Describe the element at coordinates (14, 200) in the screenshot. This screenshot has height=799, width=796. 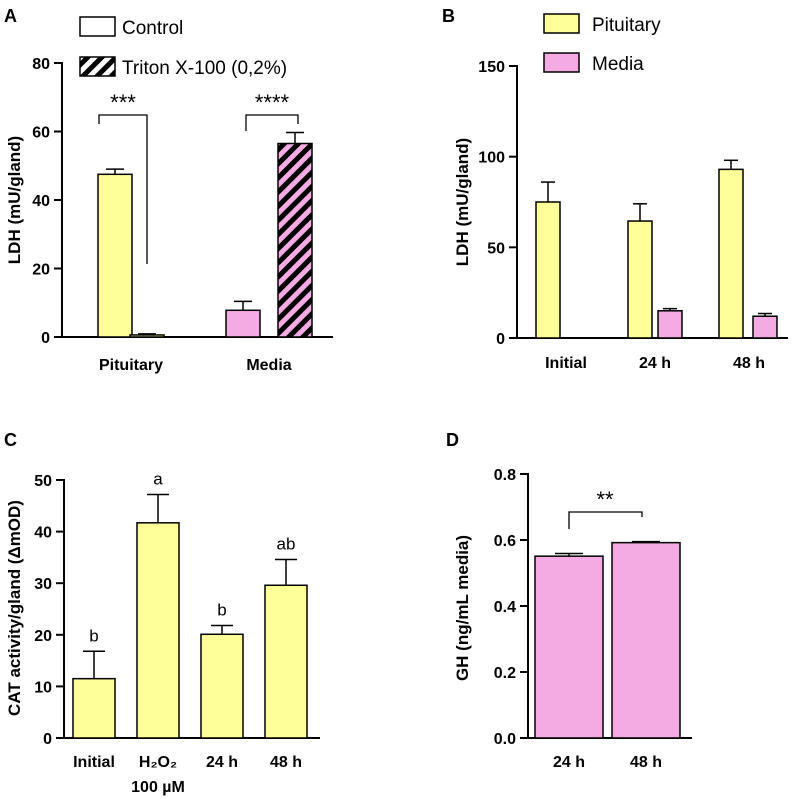
I see `panel-a-y-axis-label: LDH (mU/gland)` at that location.